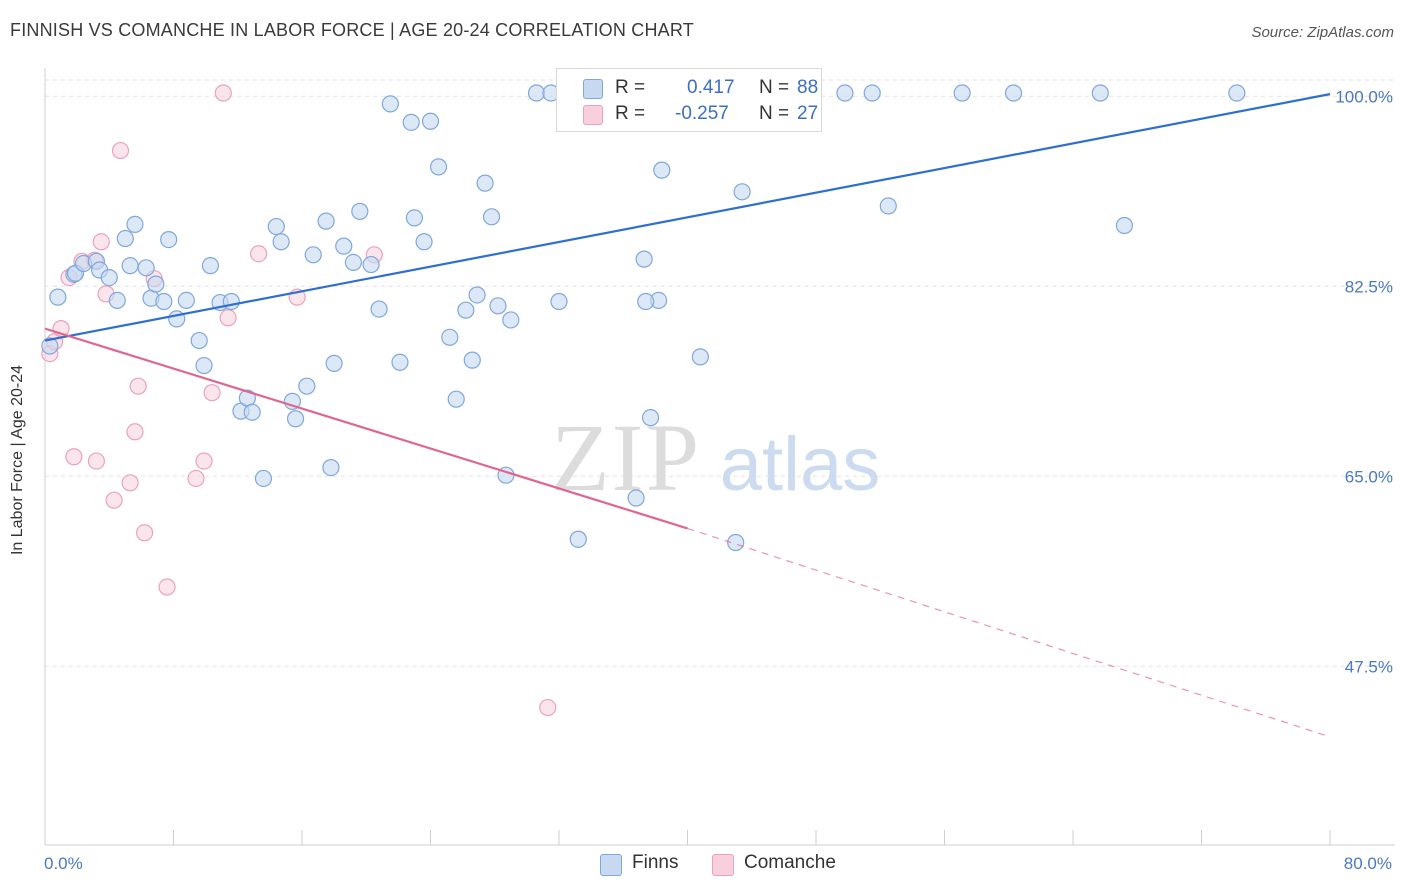 This screenshot has width=1406, height=892. What do you see at coordinates (1369, 666) in the screenshot?
I see `y-tick-label: 47.5%` at bounding box center [1369, 666].